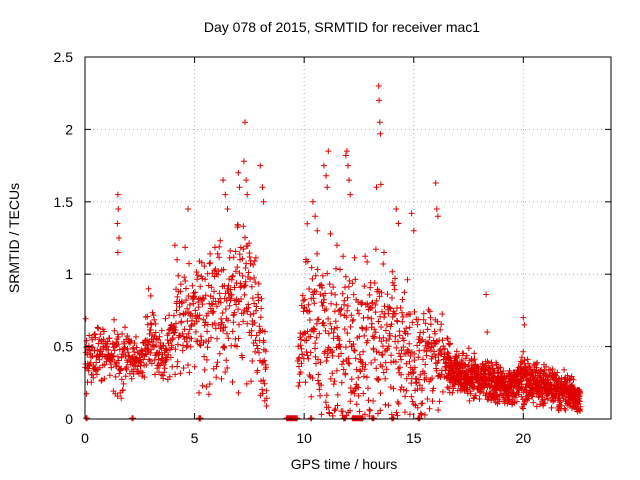  I want to click on x-tick-label: 0, so click(85, 438).